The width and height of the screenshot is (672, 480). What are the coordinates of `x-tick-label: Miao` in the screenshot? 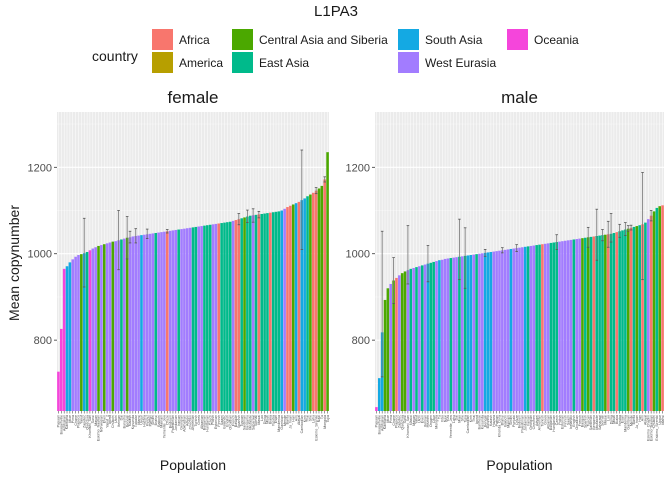 It's located at (460, 419).